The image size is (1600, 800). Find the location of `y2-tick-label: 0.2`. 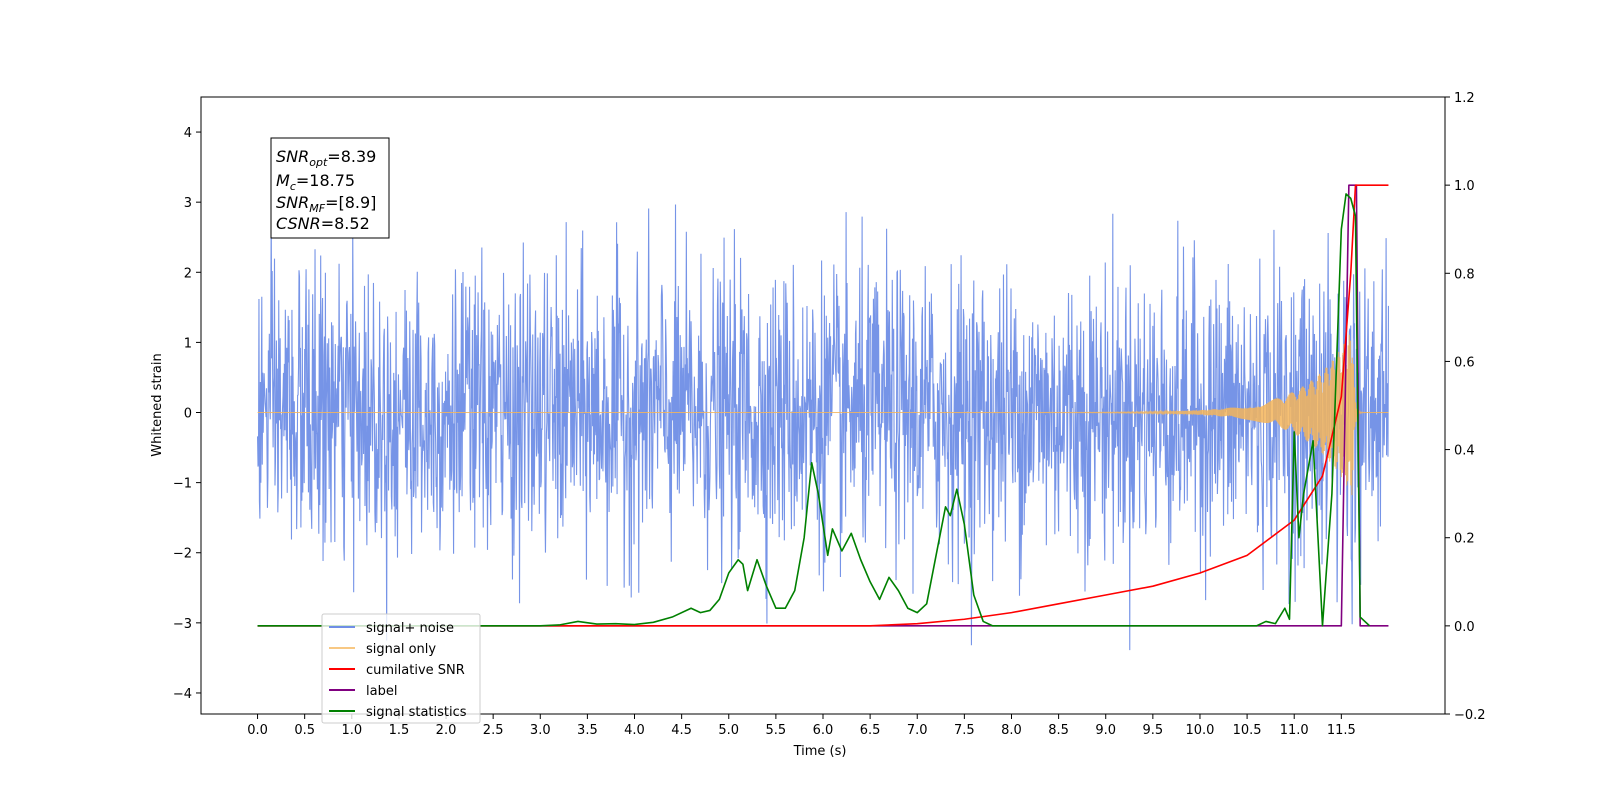

y2-tick-label: 0.2 is located at coordinates (1464, 539).